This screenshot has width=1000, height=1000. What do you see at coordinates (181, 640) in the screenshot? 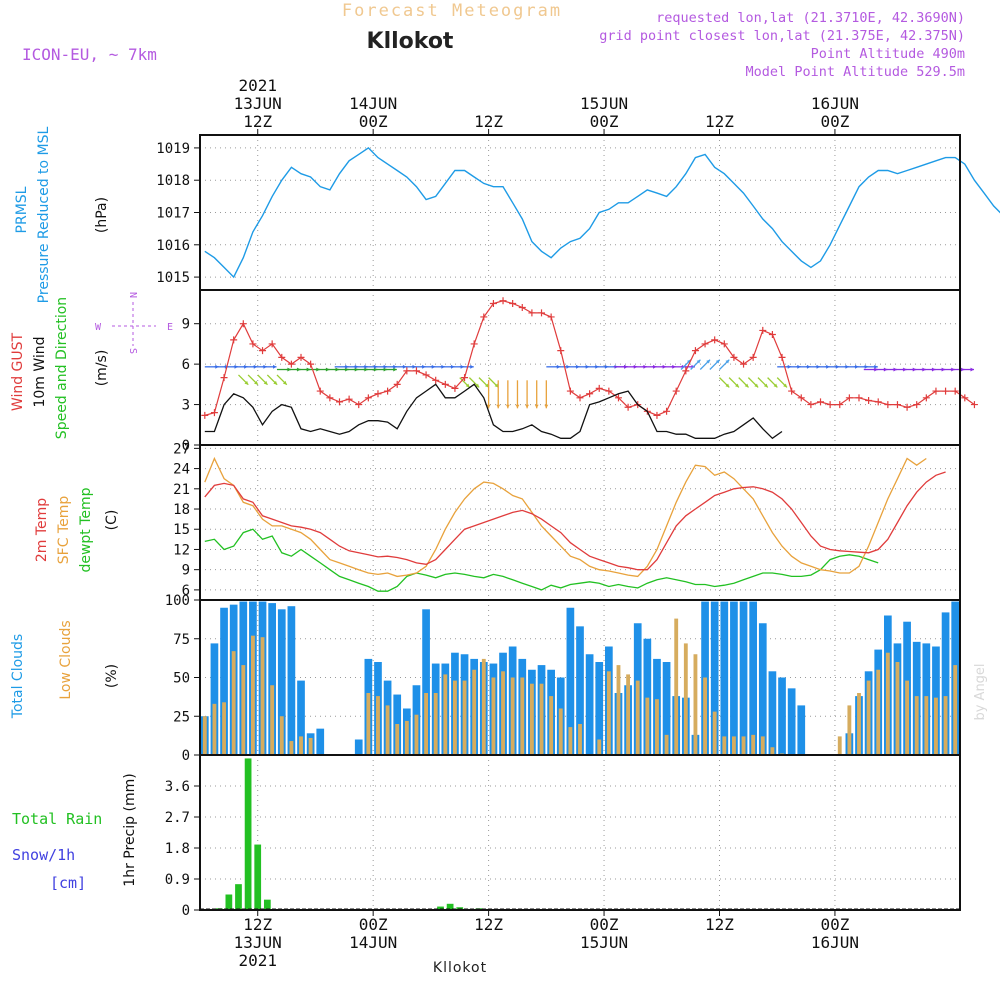
I see `y-tick-label: 75` at bounding box center [181, 640].